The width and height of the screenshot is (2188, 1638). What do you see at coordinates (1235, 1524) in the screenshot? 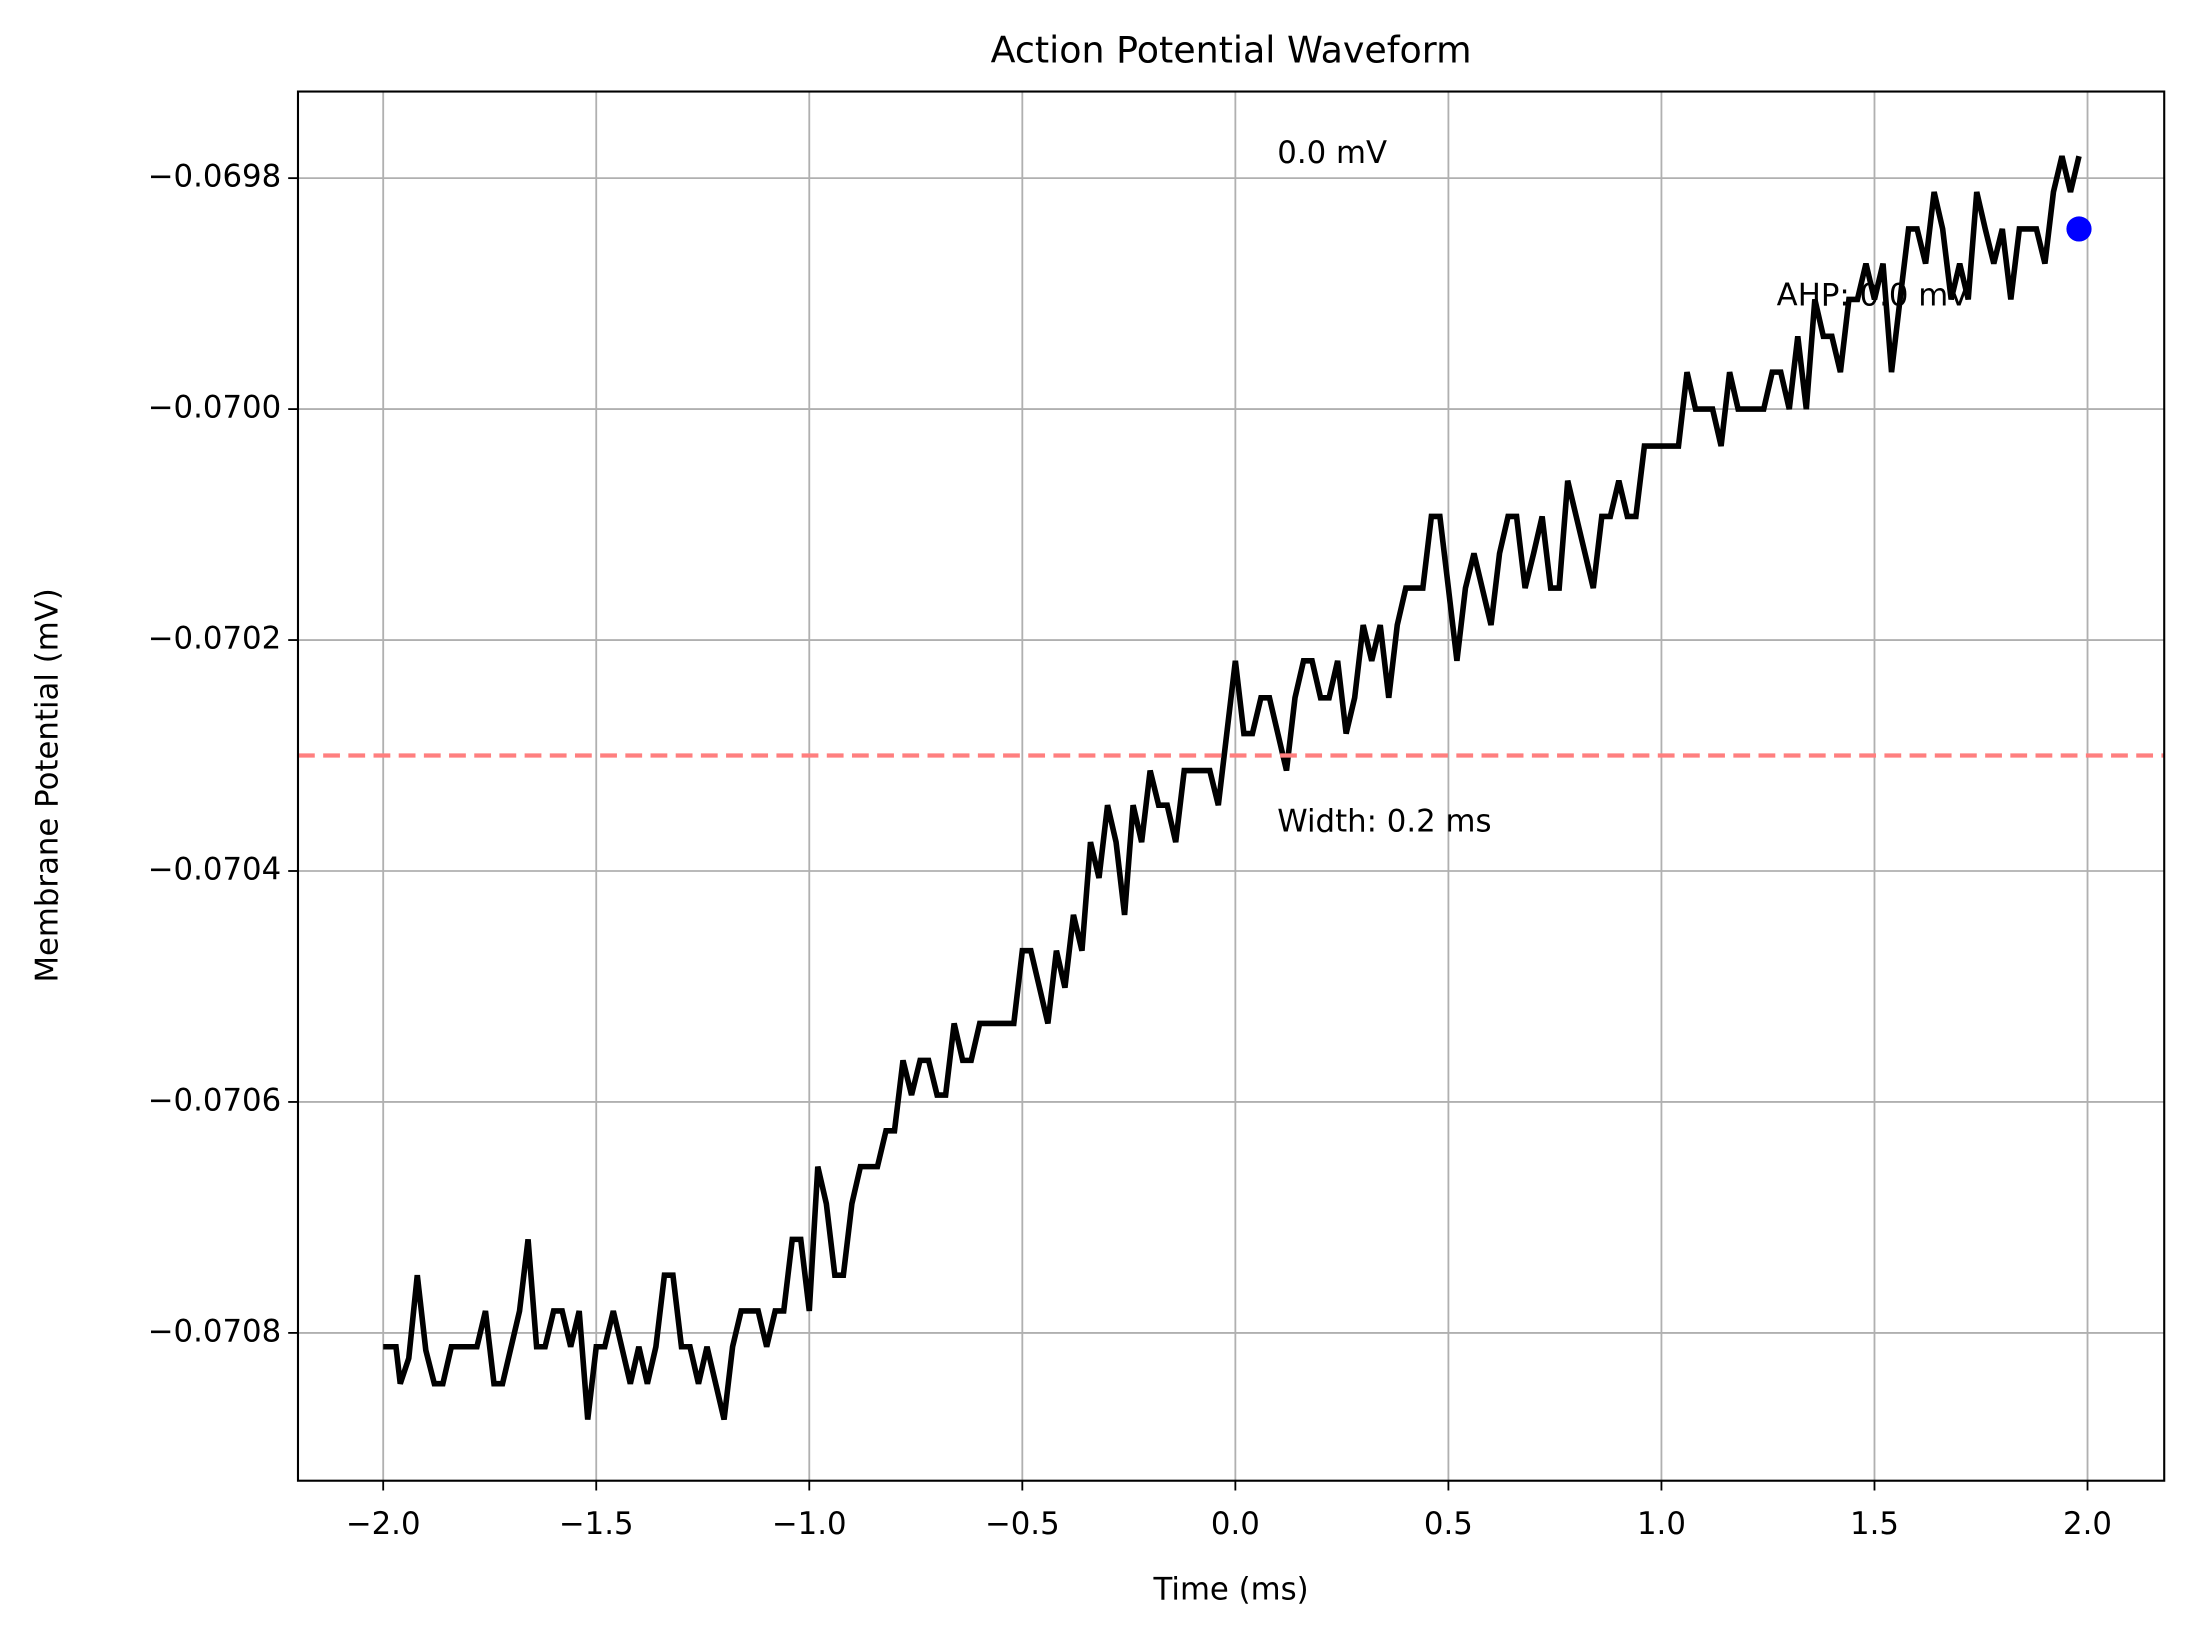
I see `x-tick-label: 0.0` at bounding box center [1235, 1524].